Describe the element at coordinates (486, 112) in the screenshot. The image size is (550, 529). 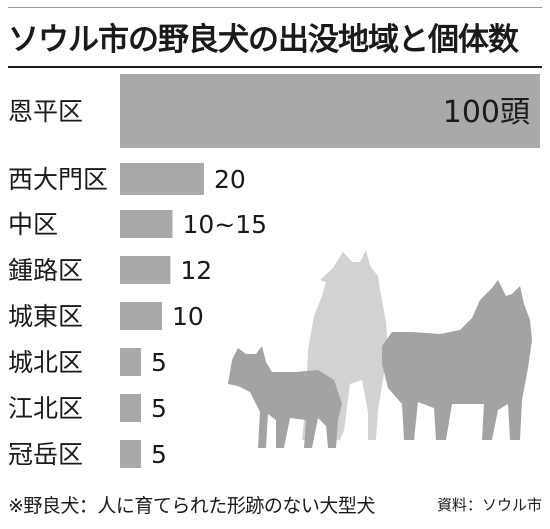
I see `value-label: 100頭` at that location.